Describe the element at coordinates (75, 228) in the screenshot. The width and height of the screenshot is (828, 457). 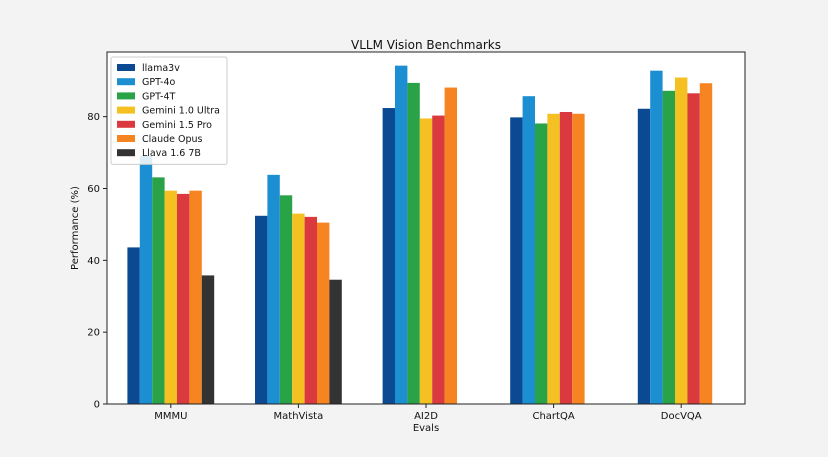
I see `y-axis-label: Performance (%)` at that location.